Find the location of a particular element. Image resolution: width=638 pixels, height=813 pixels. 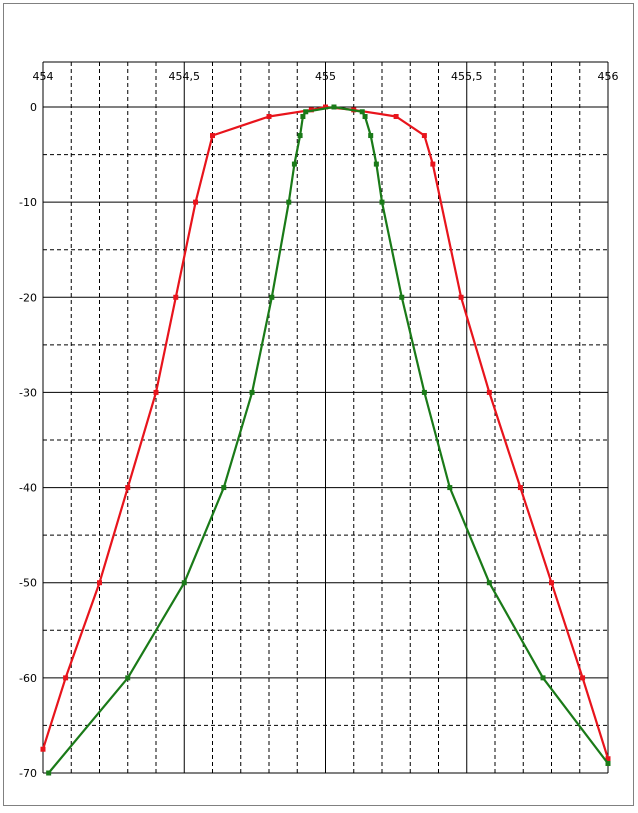

y-tick-label: -30 is located at coordinates (28, 392).